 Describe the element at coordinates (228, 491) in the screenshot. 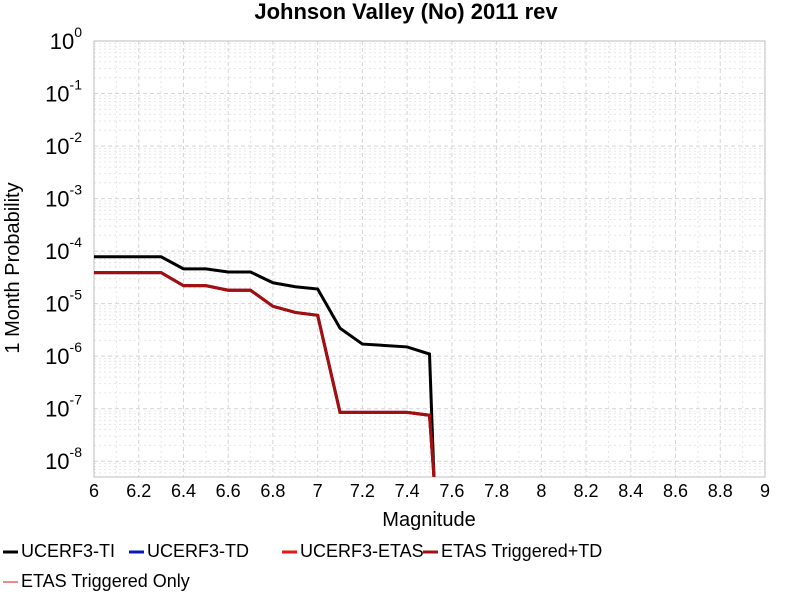

I see `x-tick-label: 6.6` at that location.